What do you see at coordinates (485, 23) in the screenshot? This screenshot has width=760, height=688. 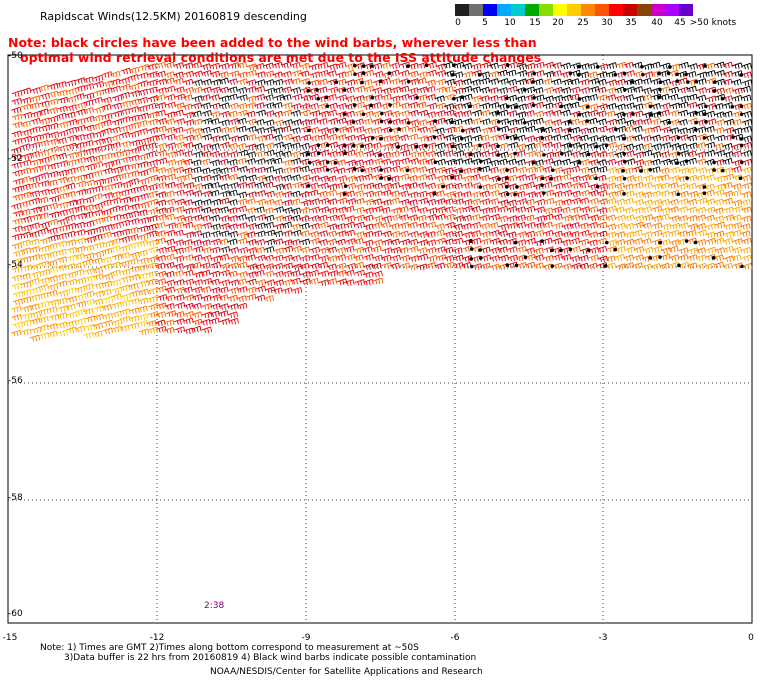 I see `legend-tick-label: 5` at bounding box center [485, 23].